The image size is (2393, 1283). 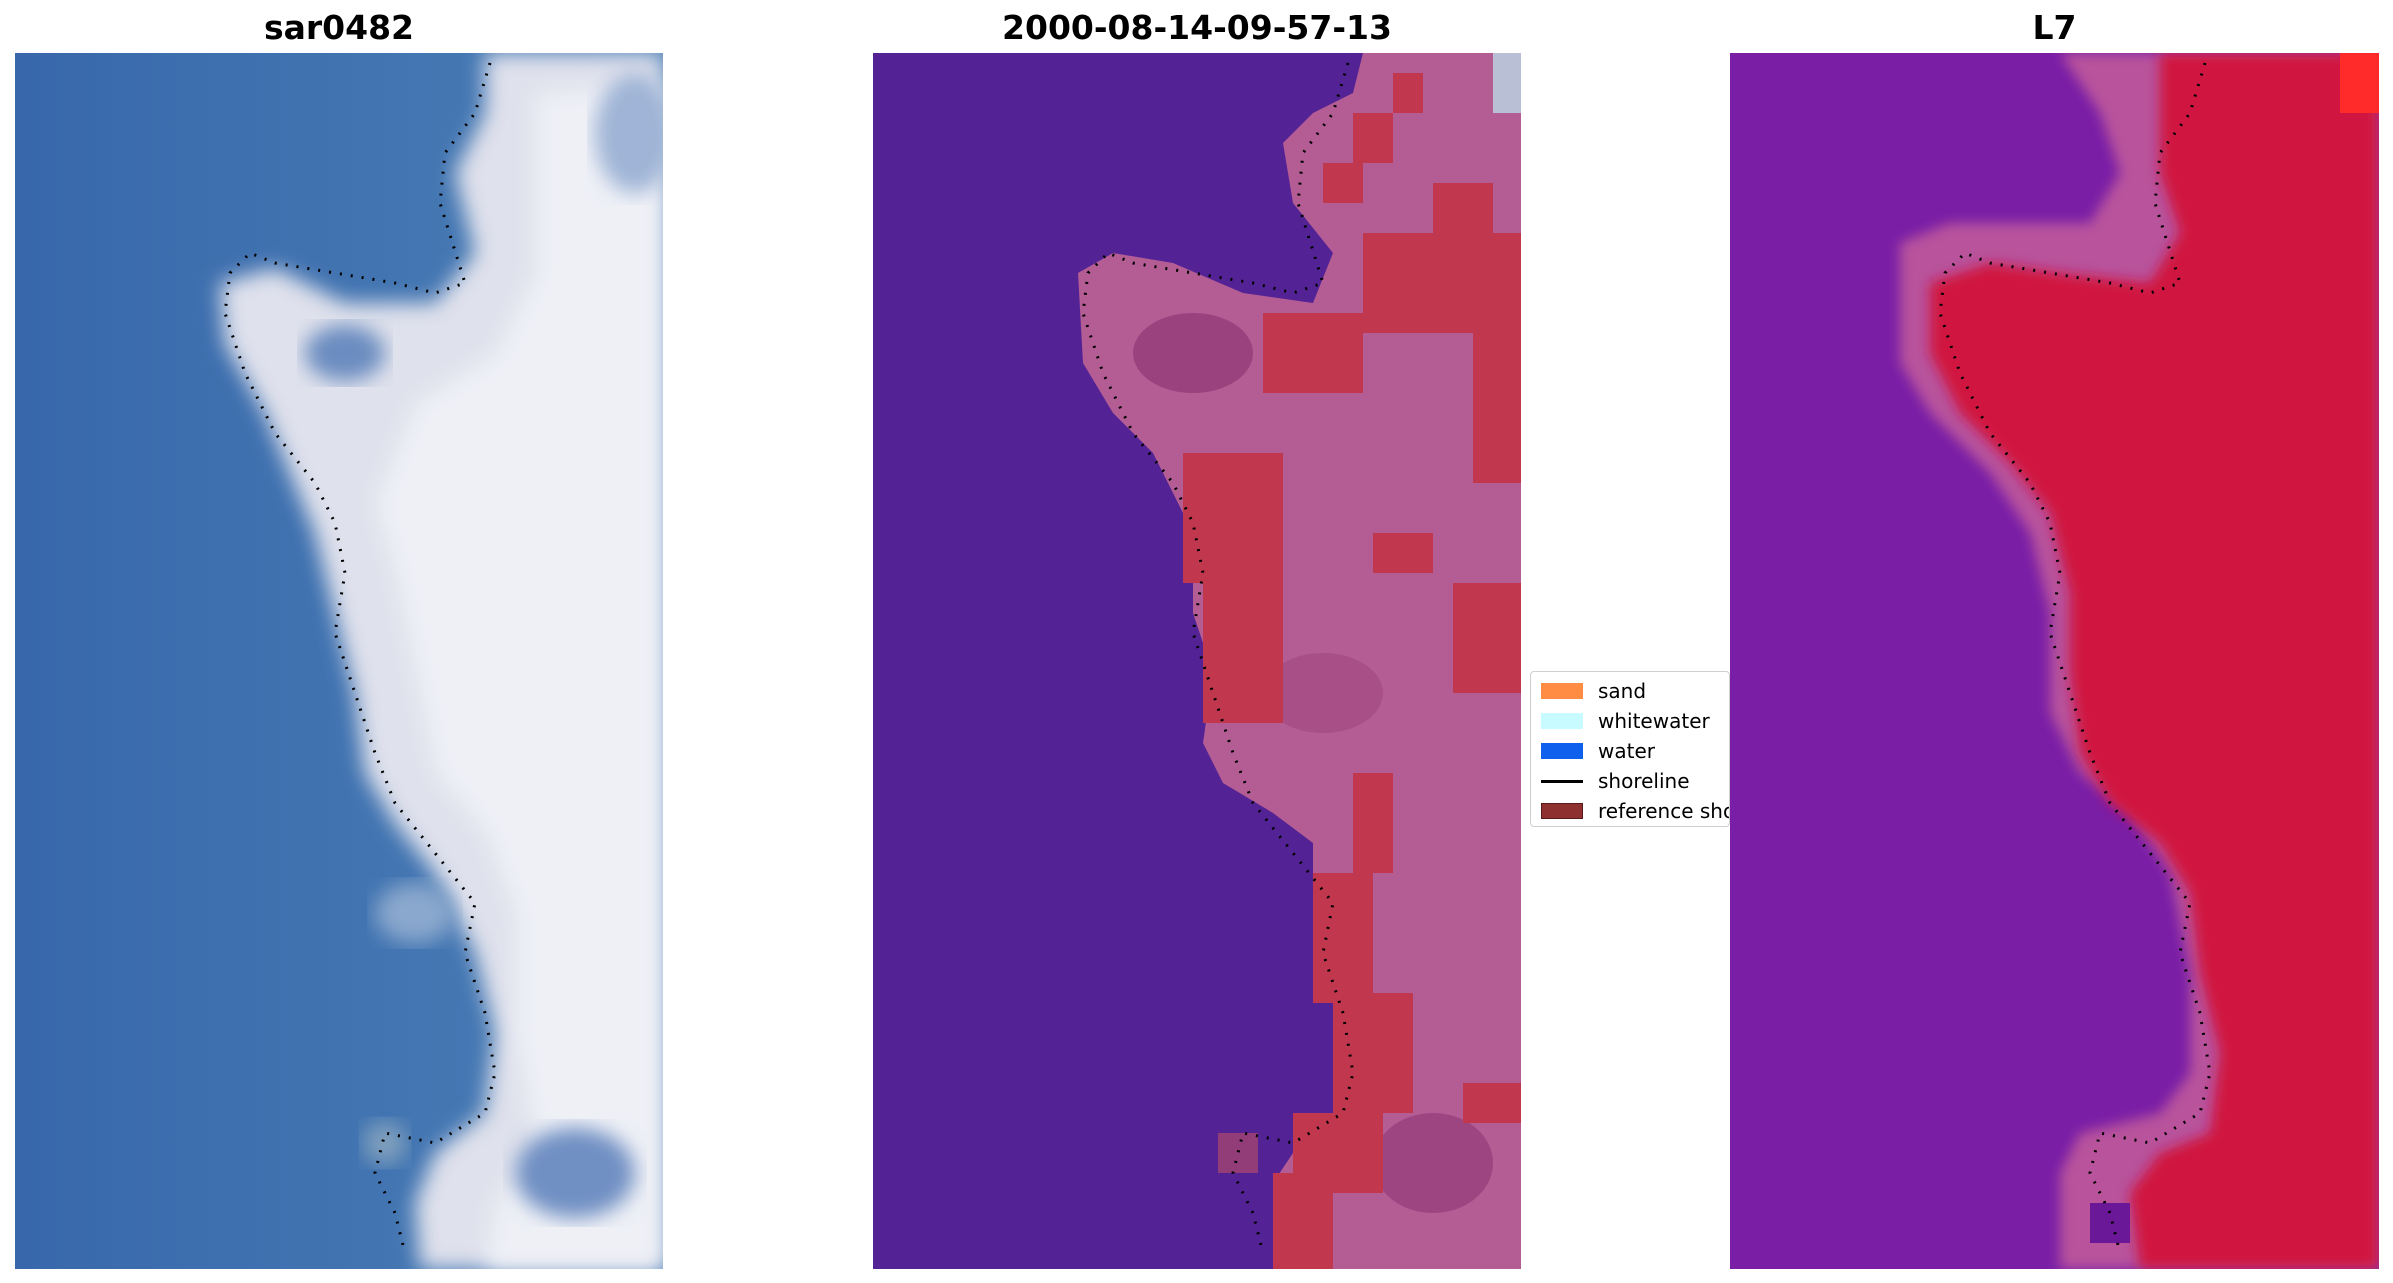 What do you see at coordinates (1562, 781) in the screenshot?
I see `legend-line-swatch` at bounding box center [1562, 781].